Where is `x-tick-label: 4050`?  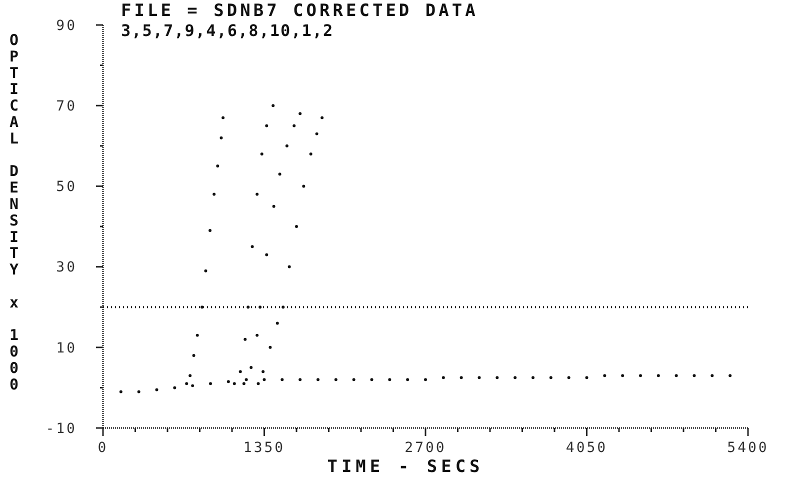
x-tick-label: 4050 is located at coordinates (587, 448).